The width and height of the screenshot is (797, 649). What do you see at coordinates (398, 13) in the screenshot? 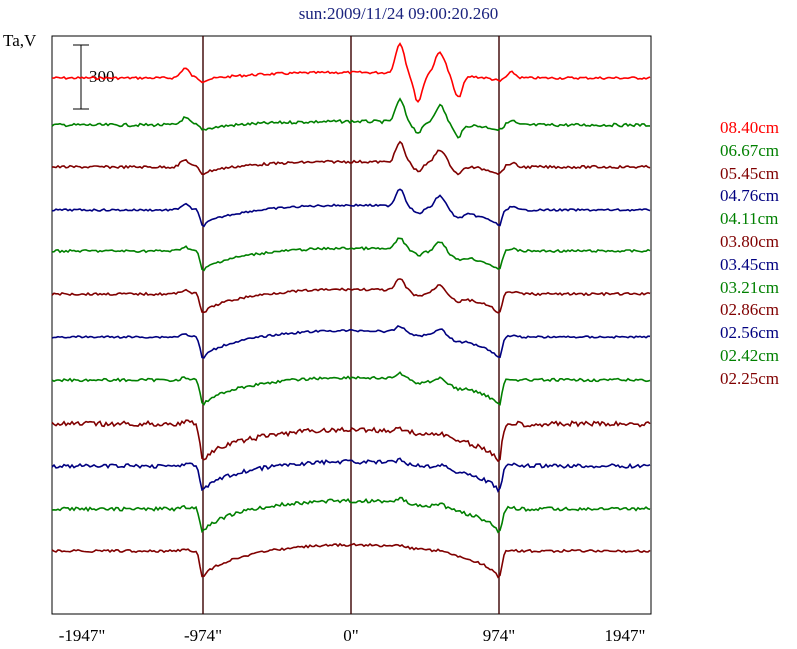
I see `chart-title: sun:2009/11/24 09:00:20.260` at bounding box center [398, 13].